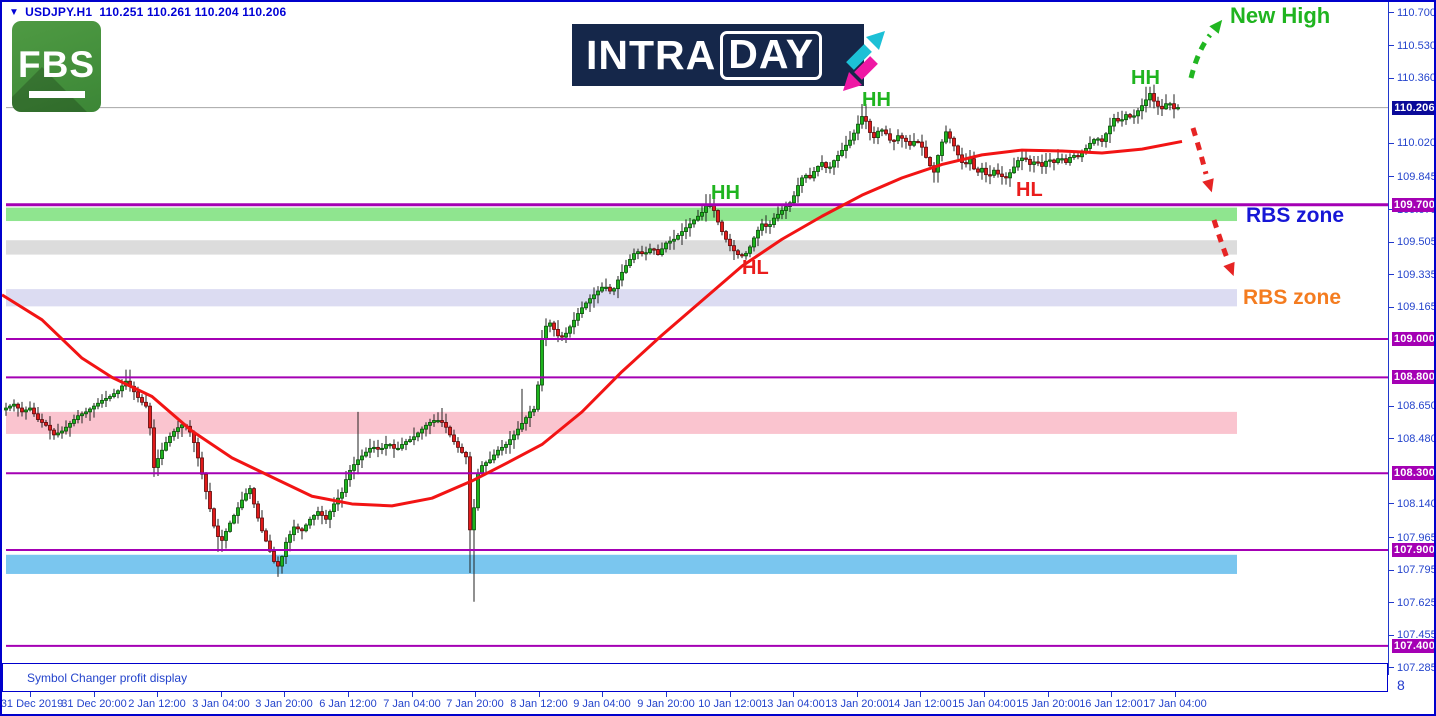  Describe the element at coordinates (1414, 377) in the screenshot. I see `level-price-tag: 108.800` at that location.